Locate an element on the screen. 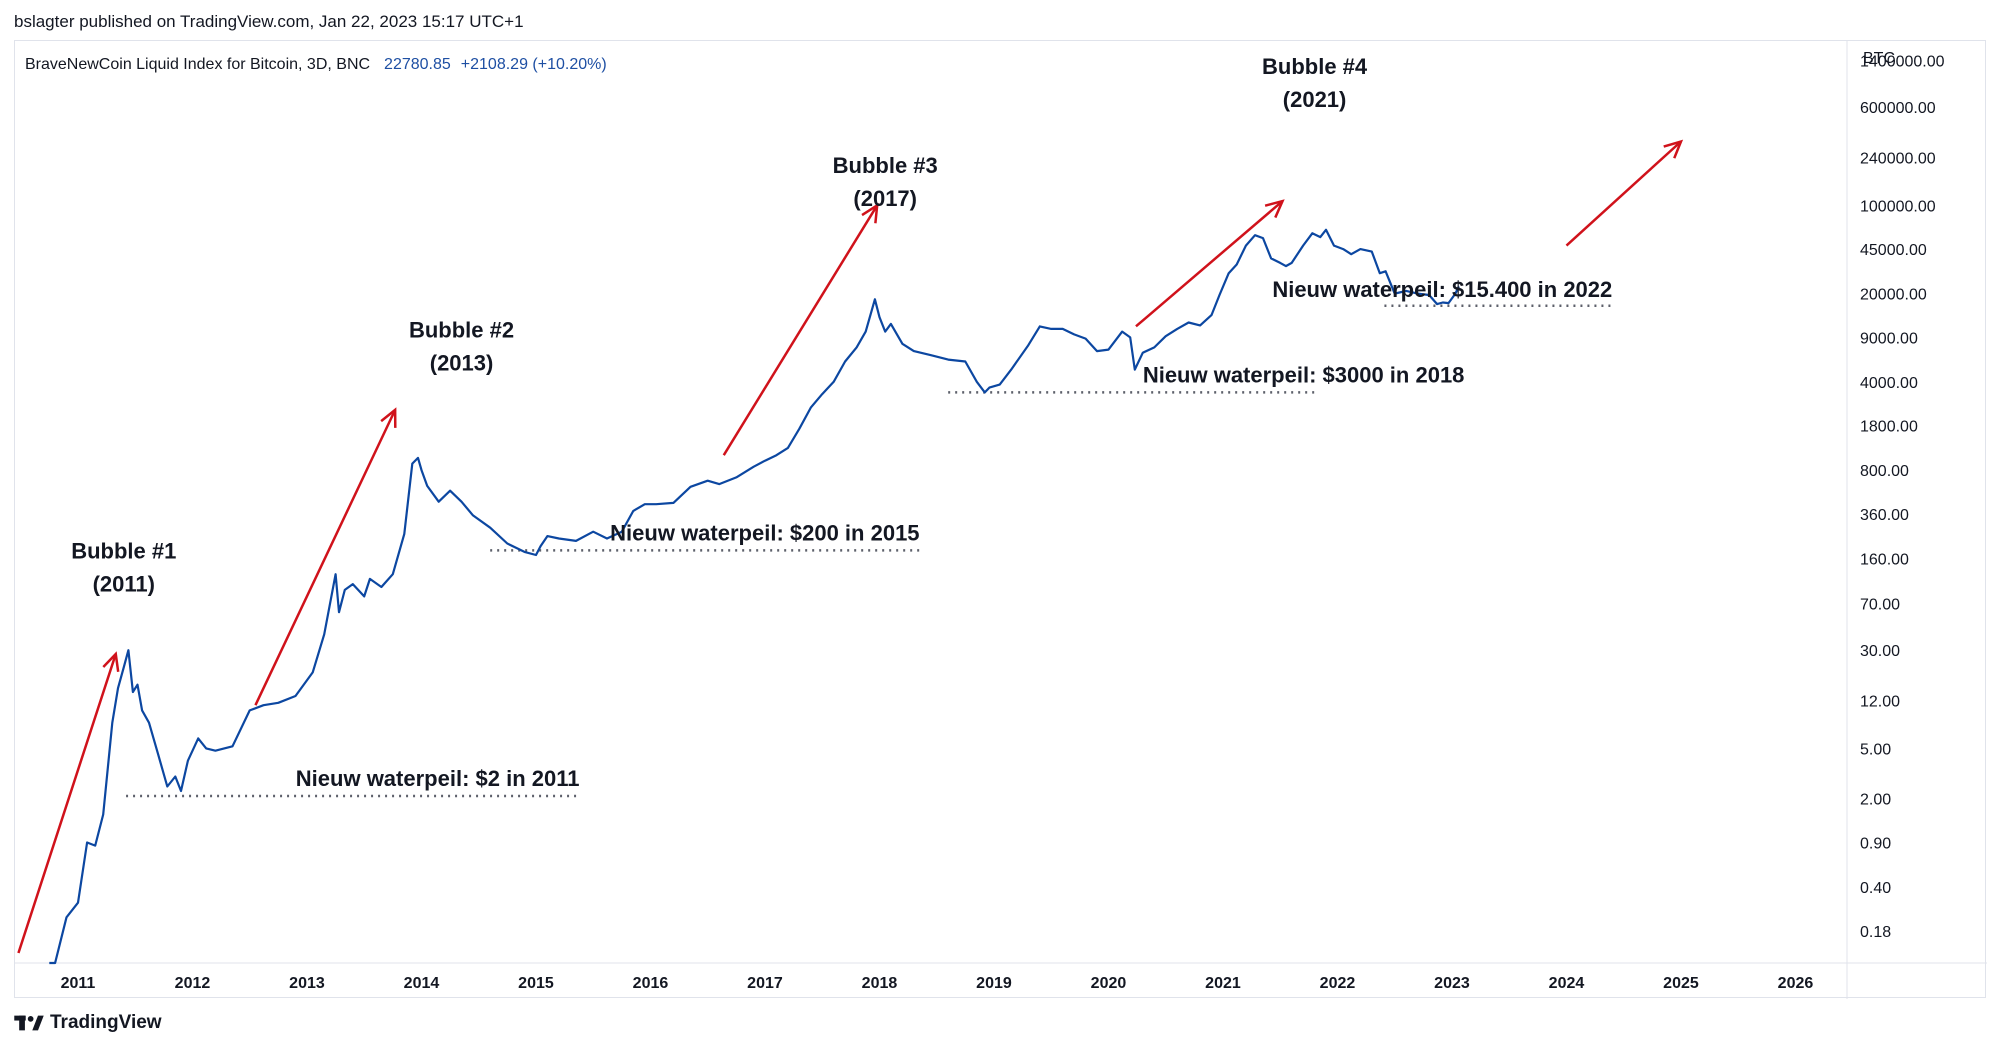 The image size is (2000, 1048). waterline-label: Nieuw waterpeil: $200 in 2015 is located at coordinates (764, 532).